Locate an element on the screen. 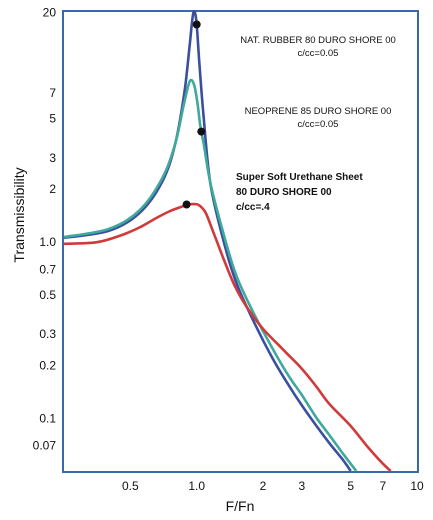  y-axis-title: Transmissibility is located at coordinates (19, 214).